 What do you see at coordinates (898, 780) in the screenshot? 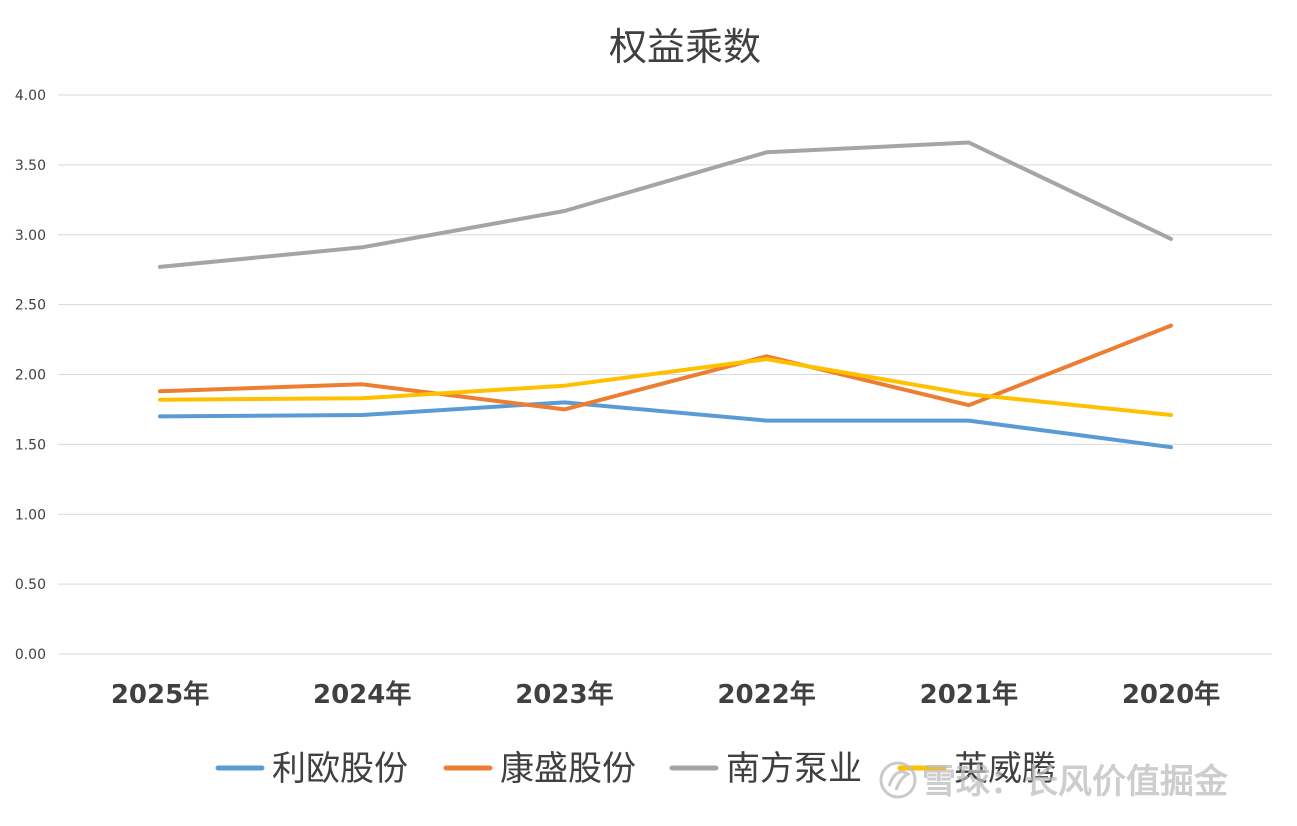
I see `snowball-logo-icon` at bounding box center [898, 780].